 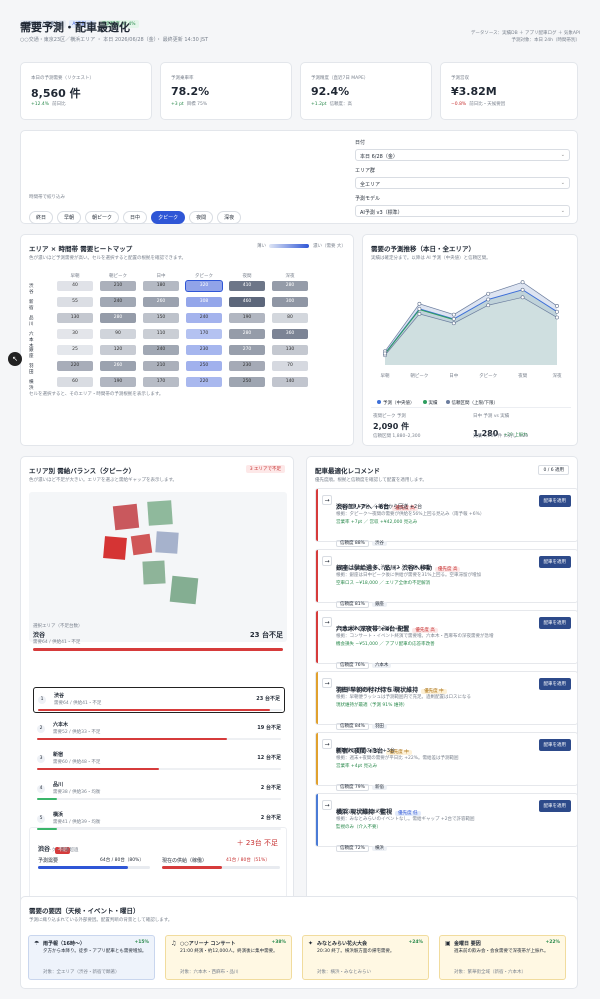 I want to click on heatmap-cell: 40, so click(x=75, y=286).